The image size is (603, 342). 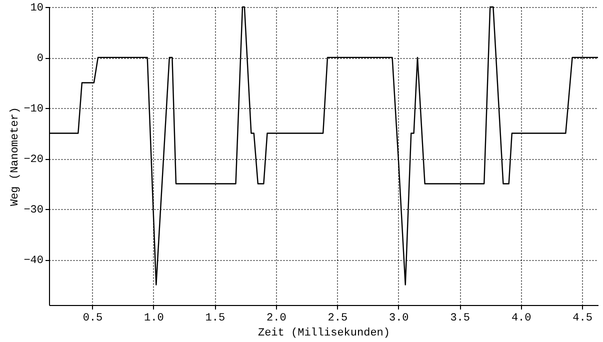 I want to click on x-tick-label: 4.5, so click(x=582, y=318).